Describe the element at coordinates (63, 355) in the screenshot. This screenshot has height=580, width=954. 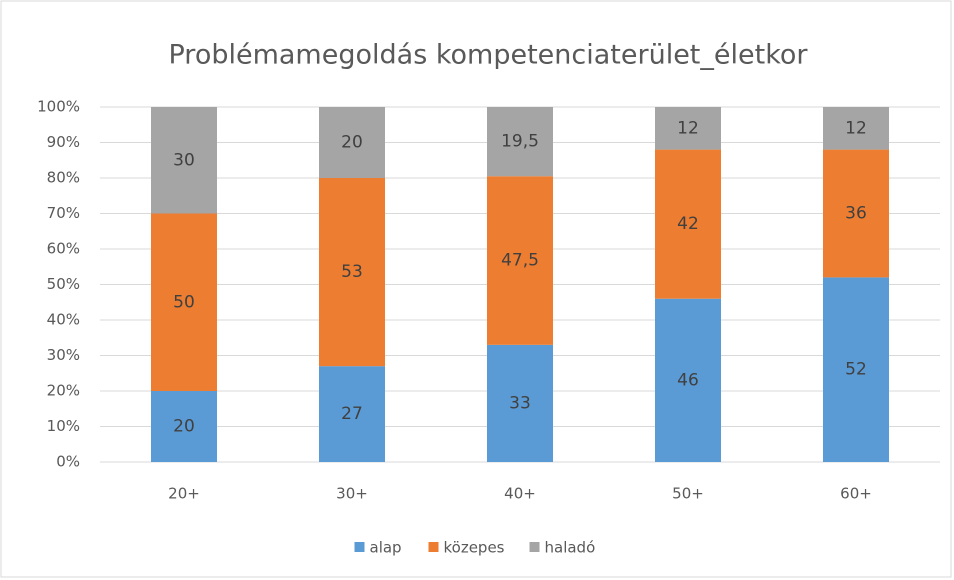
I see `y-tick-label: 30%` at that location.